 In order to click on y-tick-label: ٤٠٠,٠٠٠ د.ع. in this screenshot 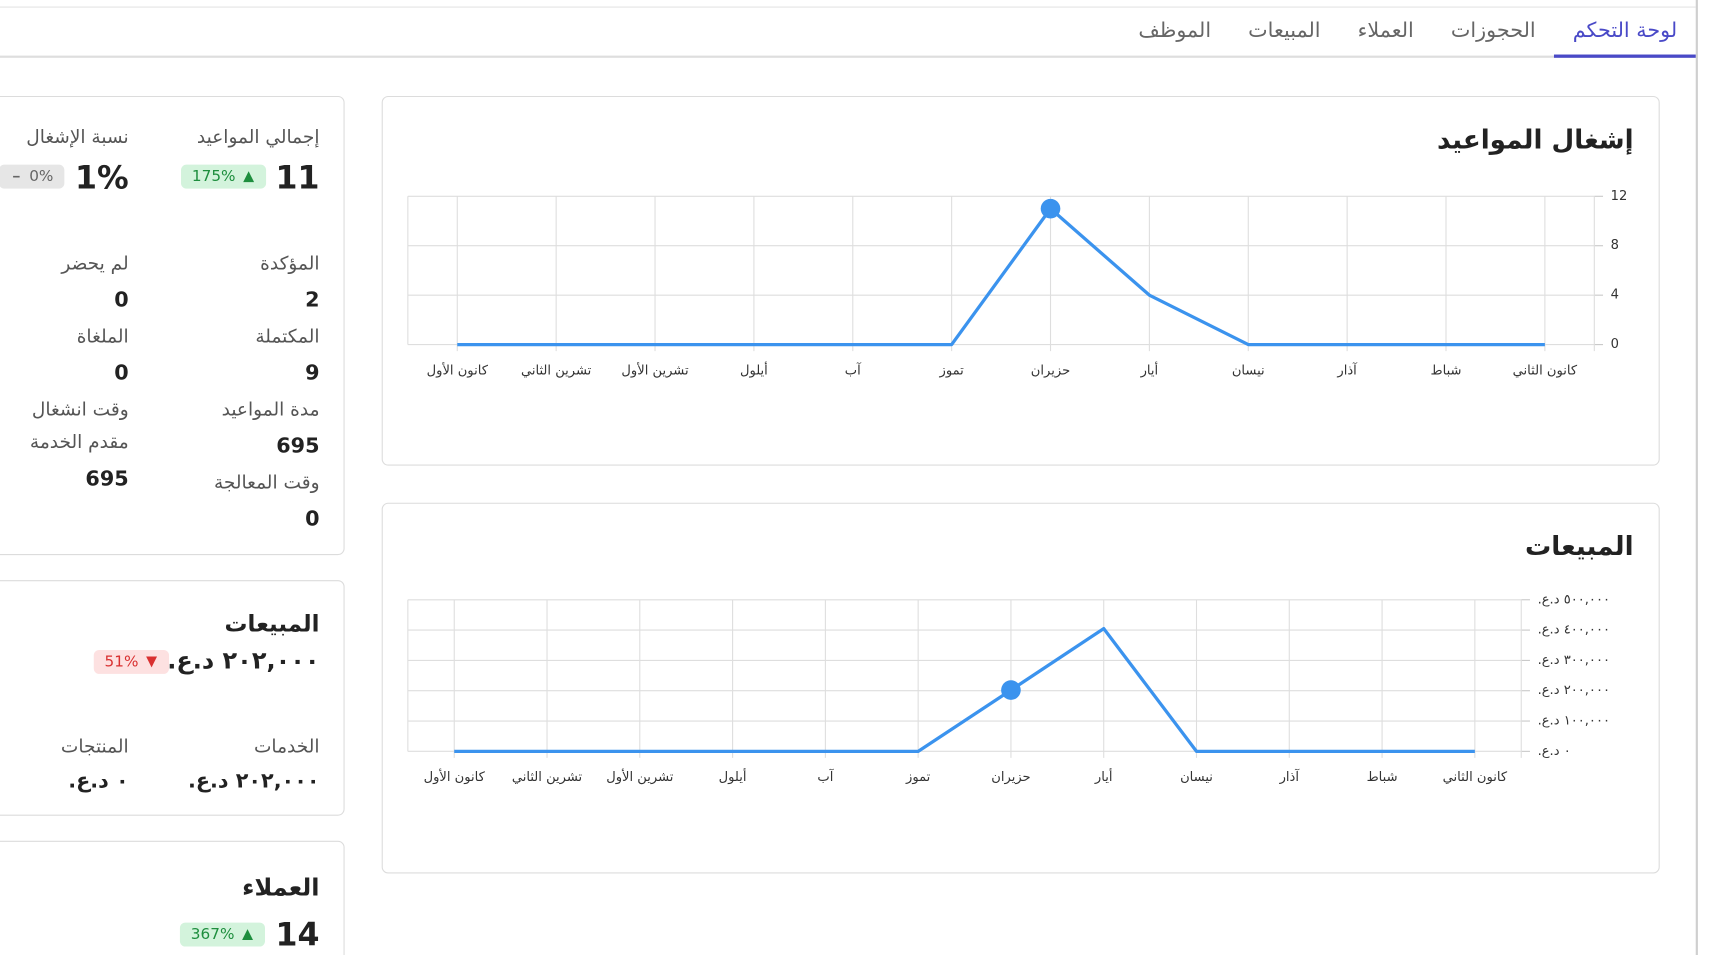, I will do `click(1574, 630)`.